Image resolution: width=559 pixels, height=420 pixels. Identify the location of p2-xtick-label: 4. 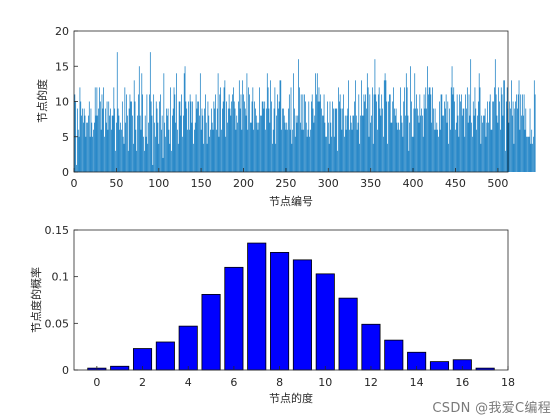
(188, 382).